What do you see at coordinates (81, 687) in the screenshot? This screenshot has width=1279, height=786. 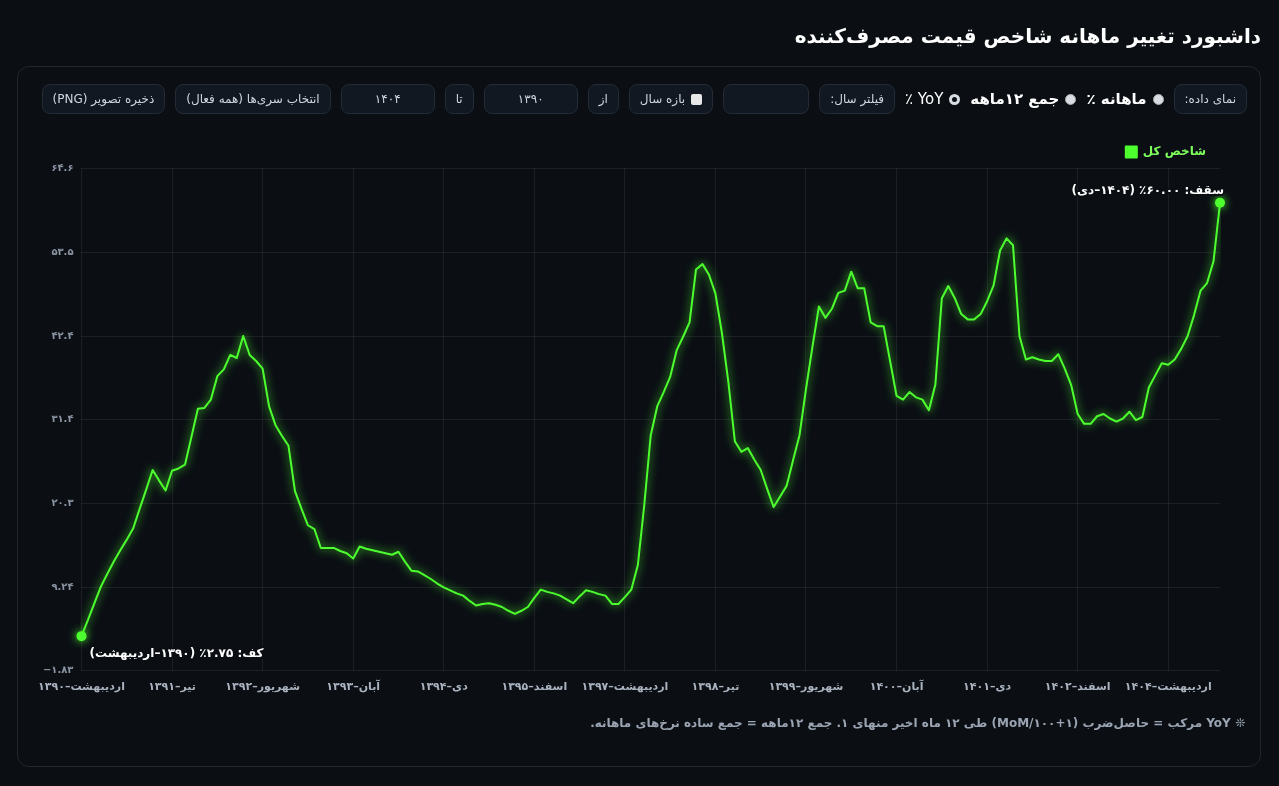 I see `x-tick-label: ۱۳۹۰–اردیبهشت` at bounding box center [81, 687].